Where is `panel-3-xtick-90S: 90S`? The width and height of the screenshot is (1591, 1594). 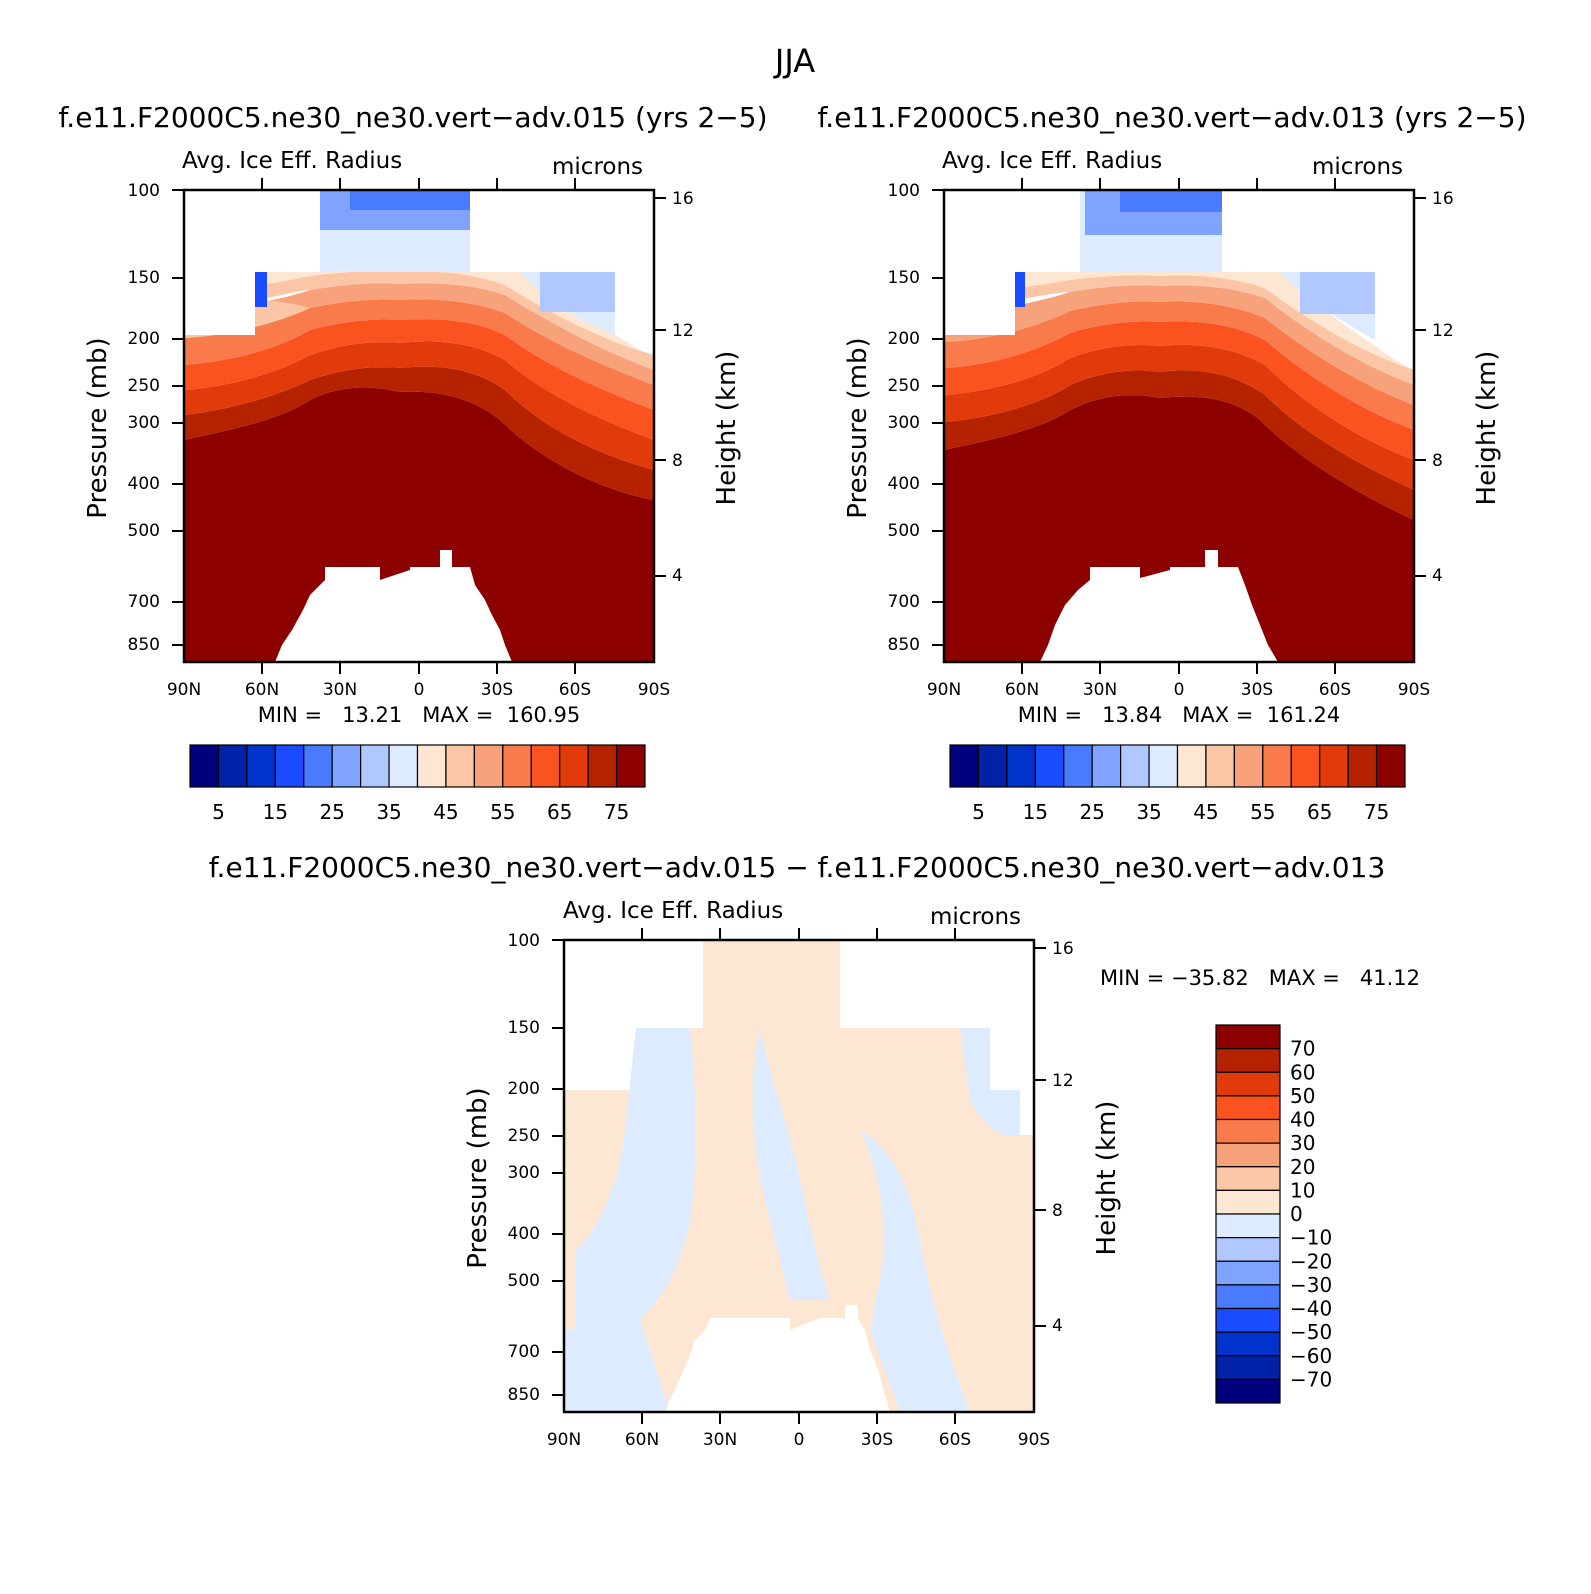
panel-3-xtick-90S: 90S is located at coordinates (1034, 1440).